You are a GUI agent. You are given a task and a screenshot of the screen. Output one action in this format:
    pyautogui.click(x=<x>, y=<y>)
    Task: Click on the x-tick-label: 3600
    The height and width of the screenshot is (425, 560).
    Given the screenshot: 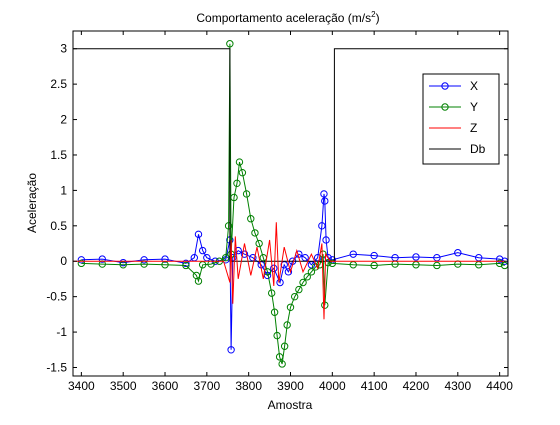 What is the action you would take?
    pyautogui.click(x=165, y=386)
    